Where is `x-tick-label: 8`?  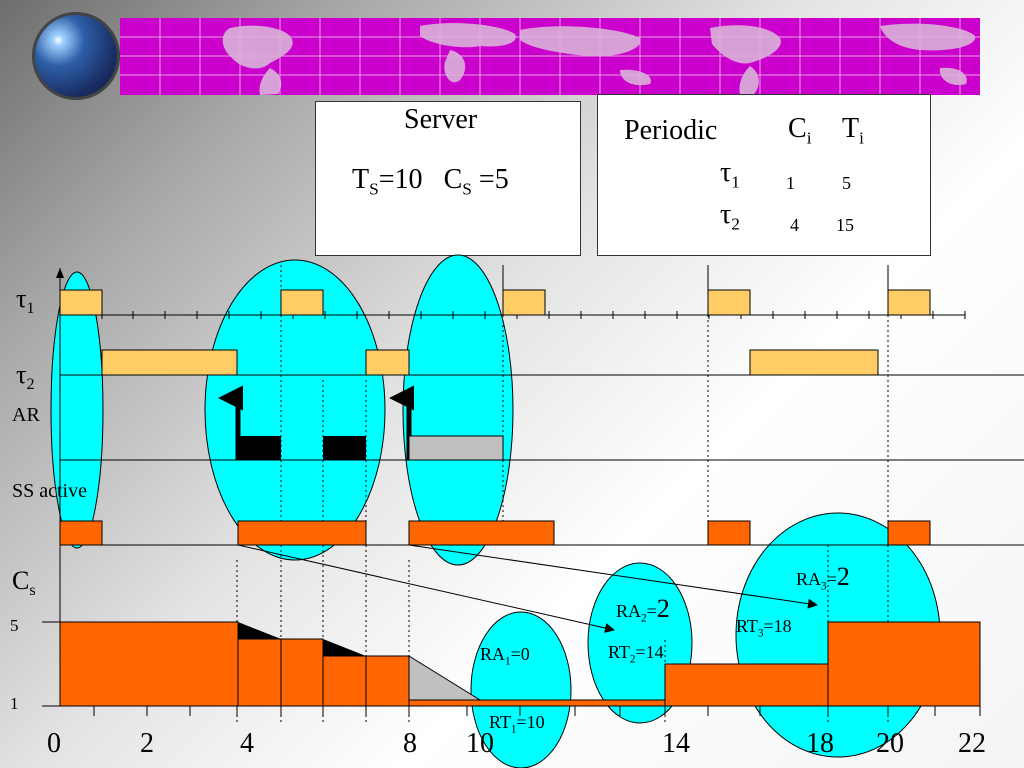 x-tick-label: 8 is located at coordinates (410, 743).